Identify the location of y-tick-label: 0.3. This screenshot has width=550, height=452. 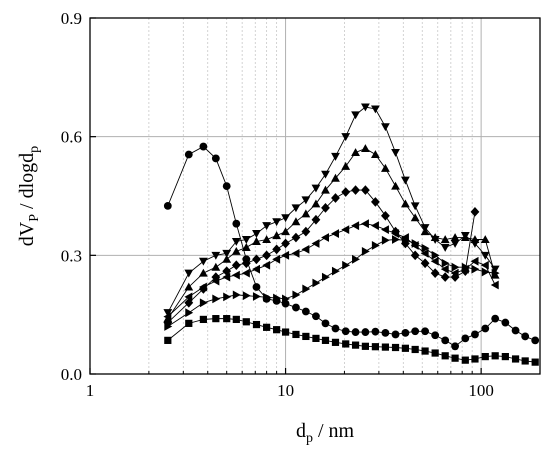
(71, 255).